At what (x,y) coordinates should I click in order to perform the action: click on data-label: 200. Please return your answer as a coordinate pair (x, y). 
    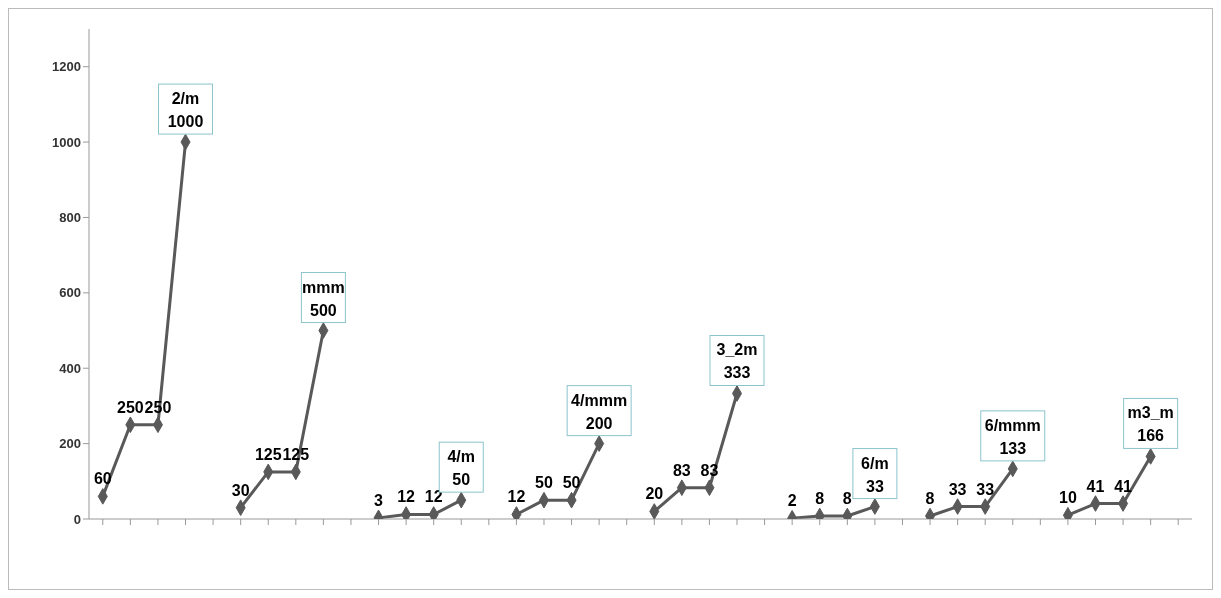
    Looking at the image, I should click on (599, 423).